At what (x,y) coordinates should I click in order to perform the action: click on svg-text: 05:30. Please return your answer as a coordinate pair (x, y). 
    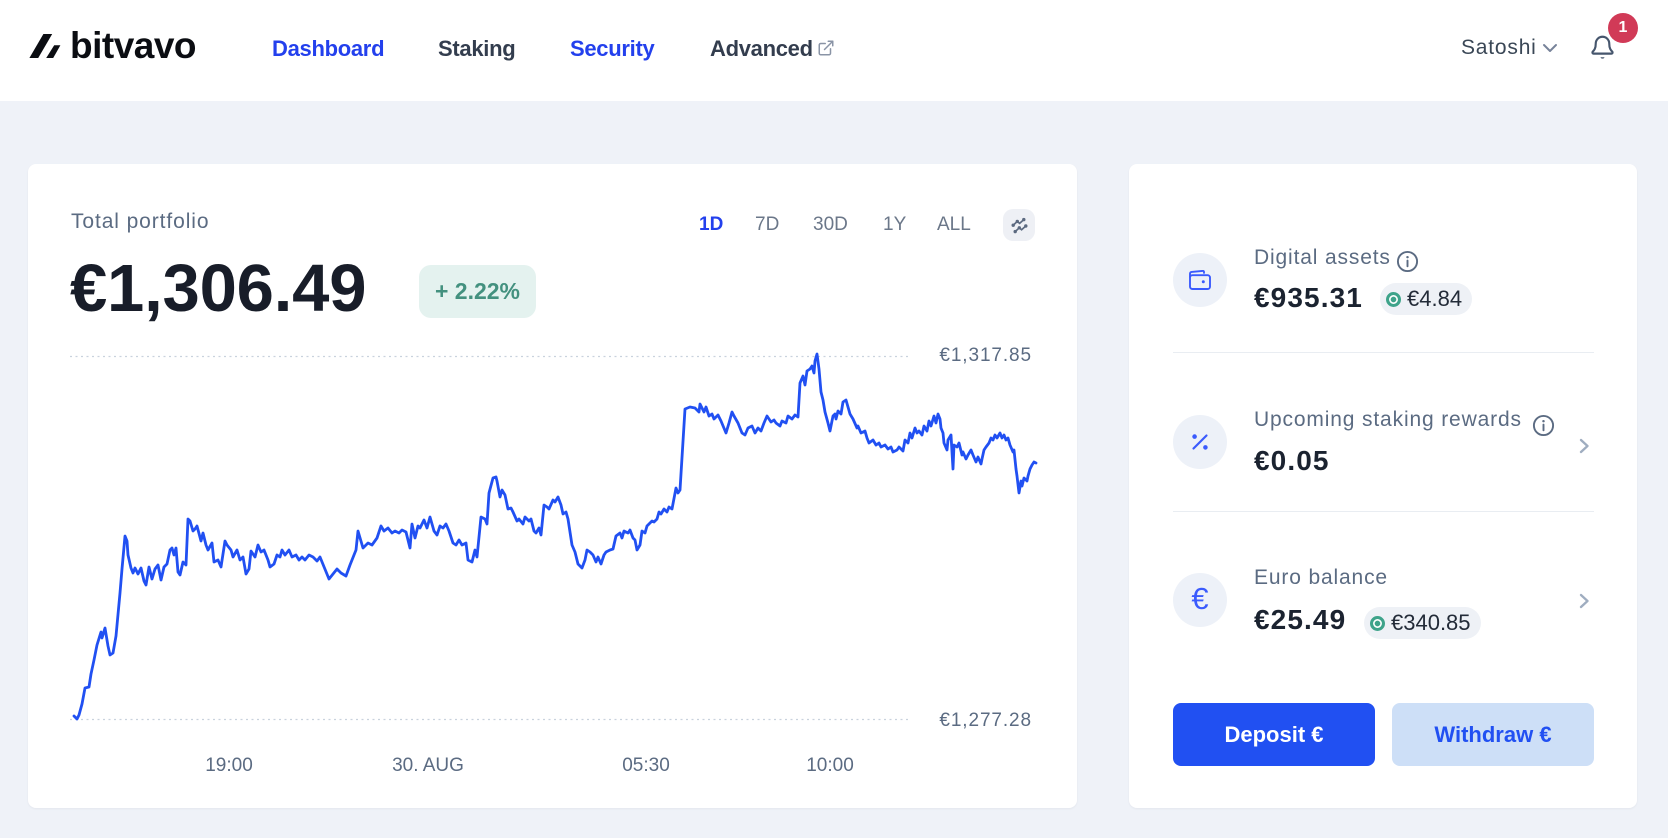
    Looking at the image, I should click on (646, 765).